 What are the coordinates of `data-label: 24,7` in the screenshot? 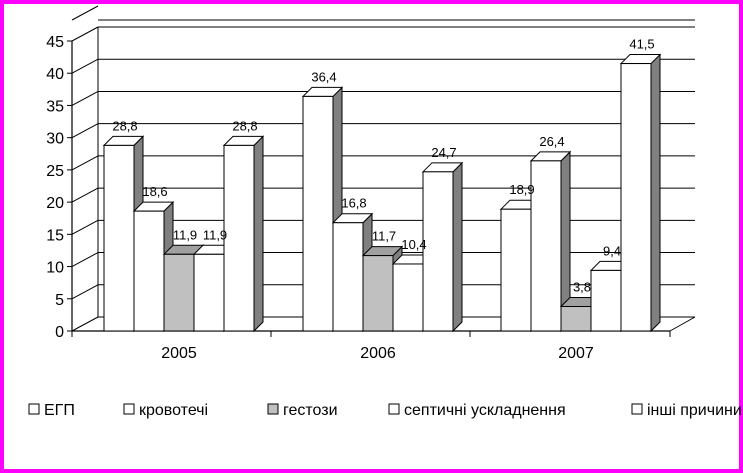 It's located at (443, 152).